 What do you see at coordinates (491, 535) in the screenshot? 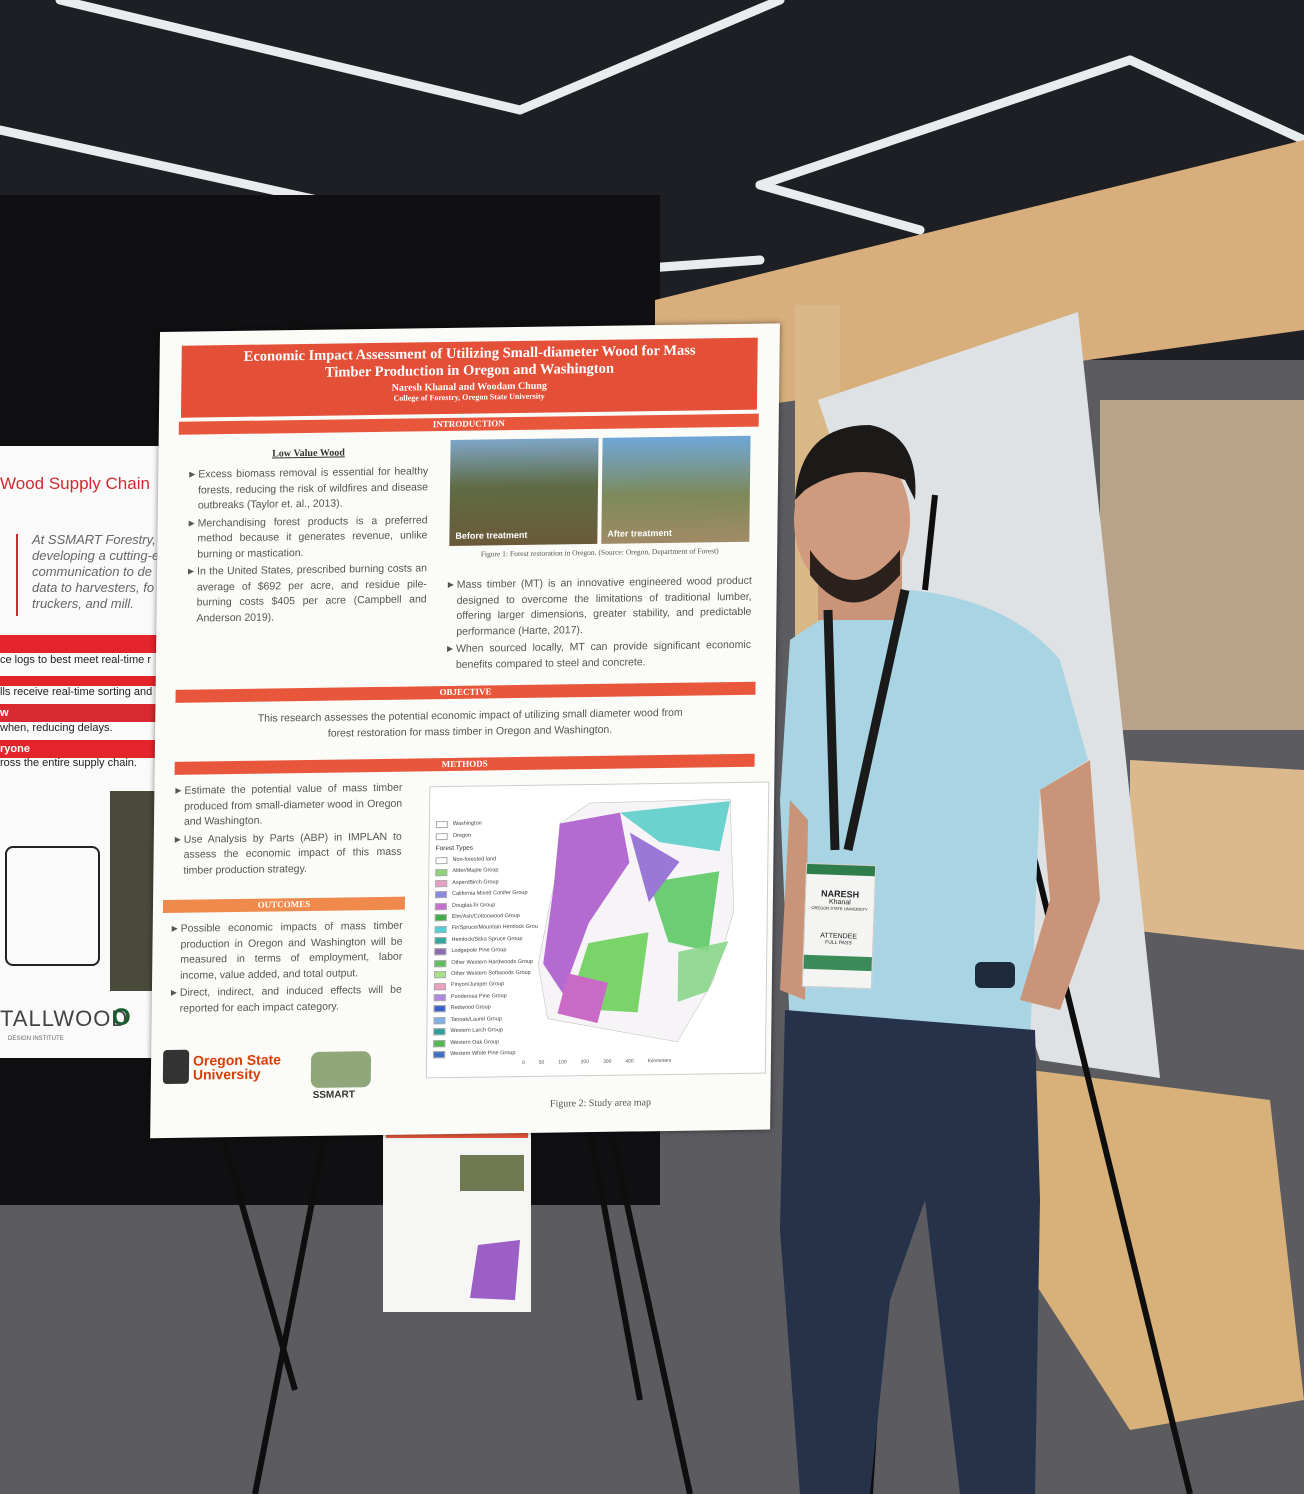
I see `photo-label: Before treatment` at bounding box center [491, 535].